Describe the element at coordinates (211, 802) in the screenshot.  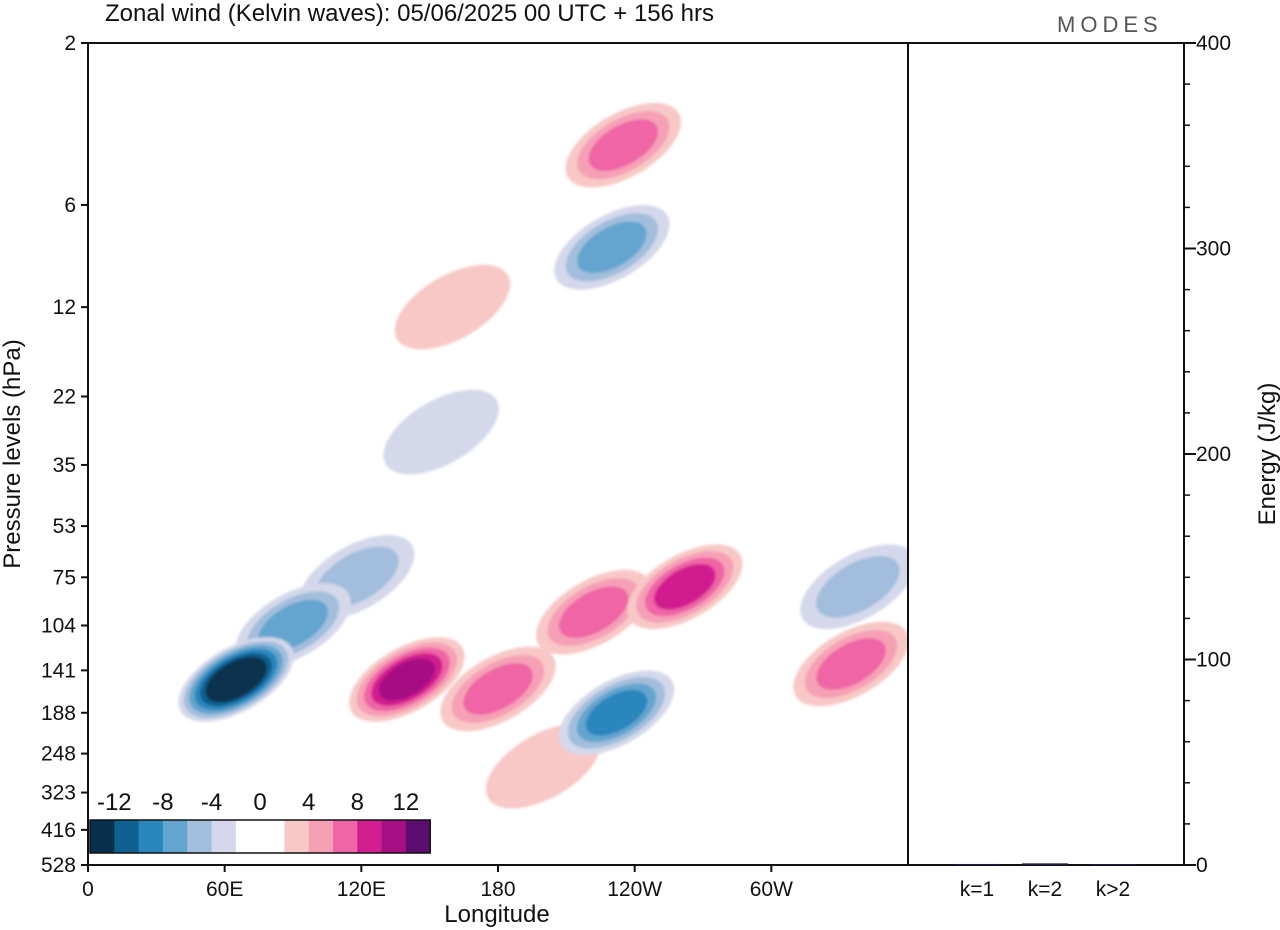
I see `colorbar-label: -4` at that location.